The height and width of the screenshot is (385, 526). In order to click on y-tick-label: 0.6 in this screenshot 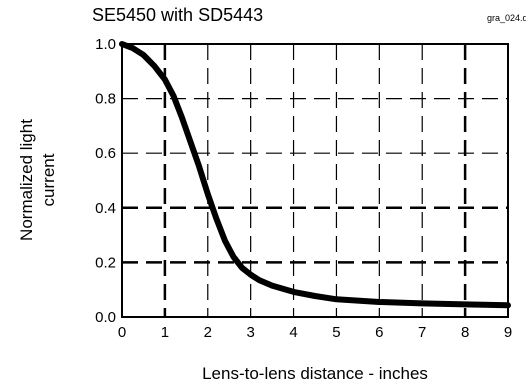, I will do `click(105, 153)`.